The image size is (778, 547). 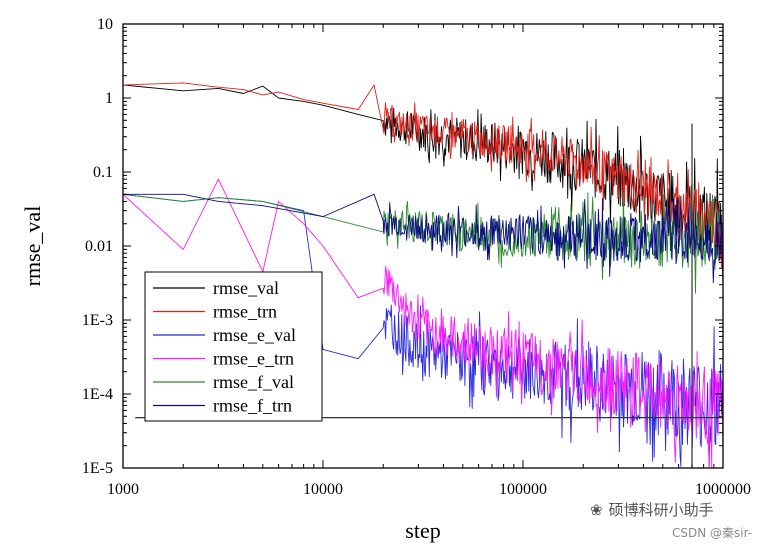 What do you see at coordinates (109, 98) in the screenshot?
I see `y-tick-label: 1` at bounding box center [109, 98].